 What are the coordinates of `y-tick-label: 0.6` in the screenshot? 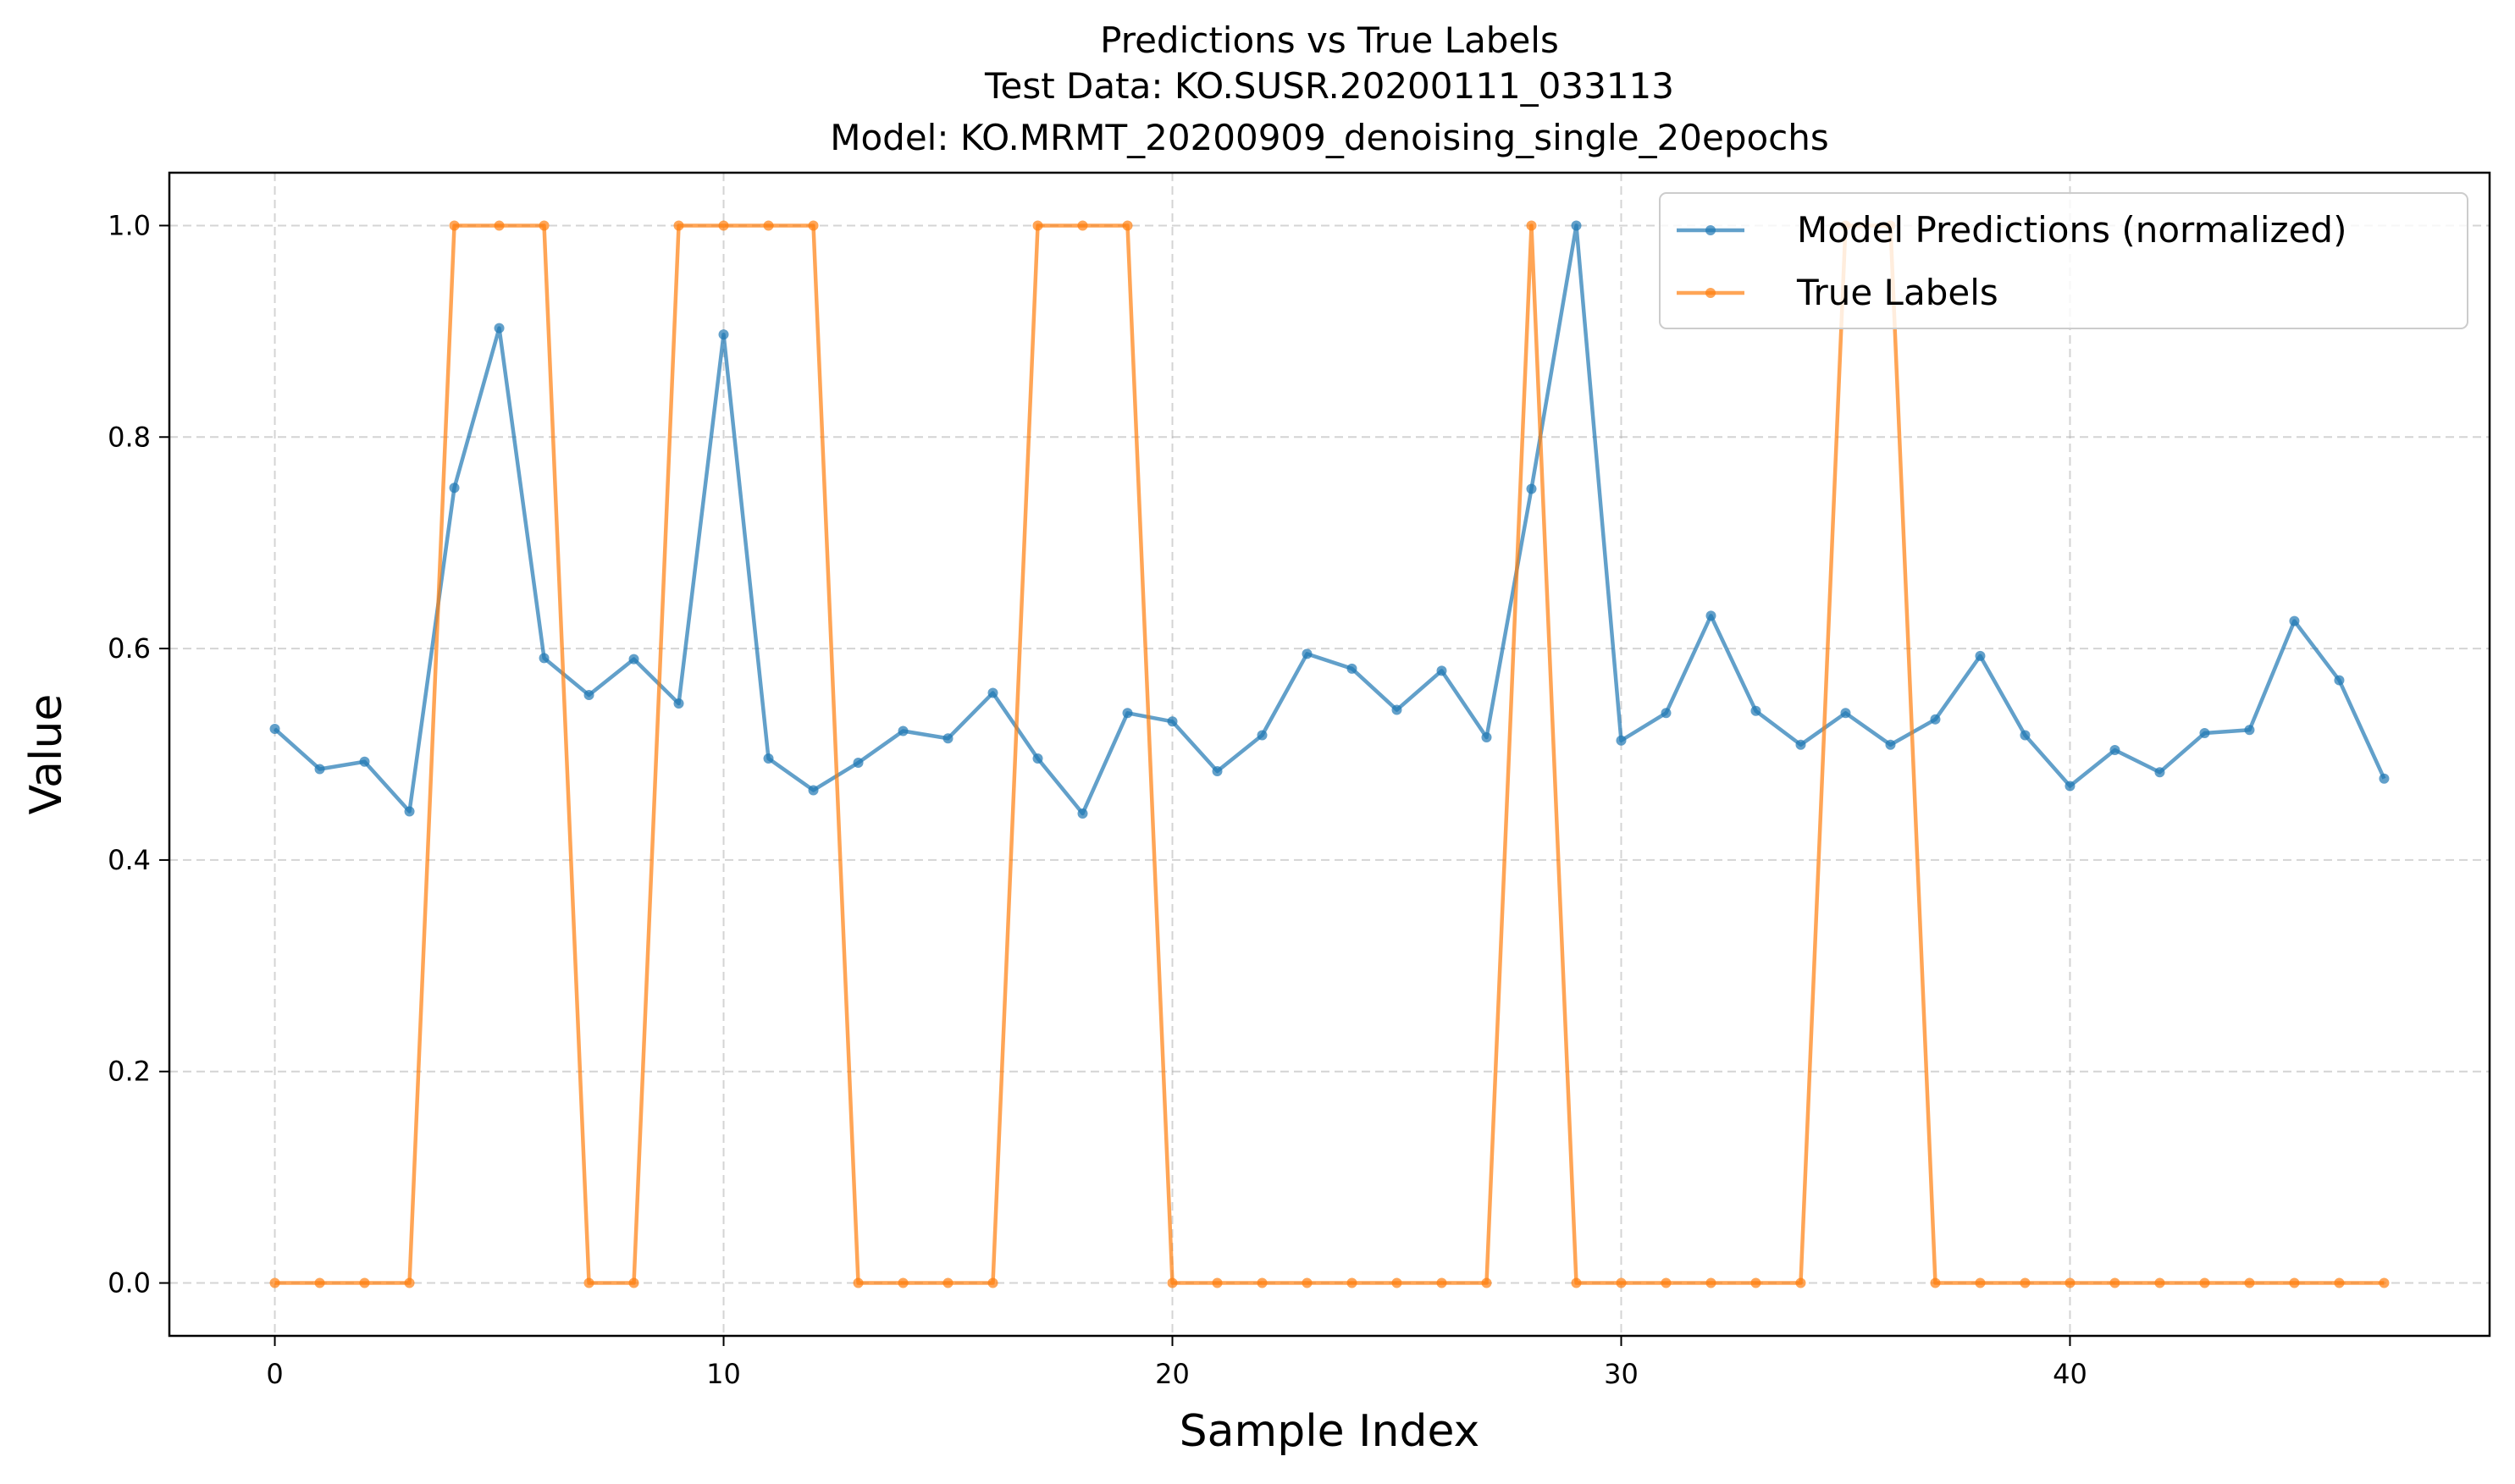 It's located at (129, 648).